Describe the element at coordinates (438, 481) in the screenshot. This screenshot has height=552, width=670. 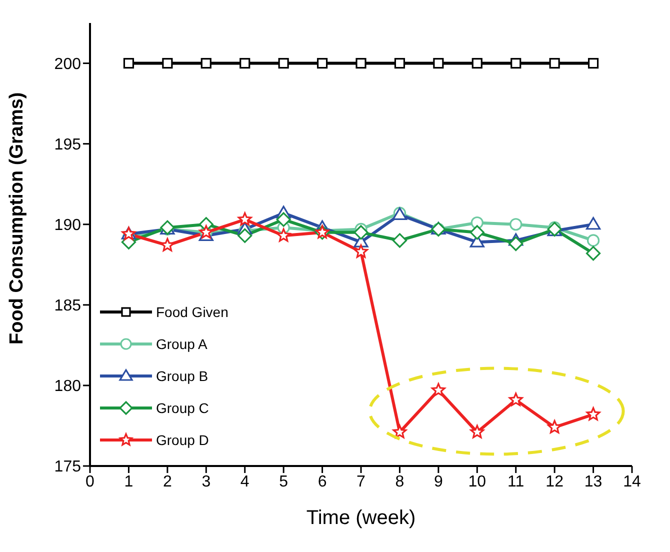
I see `x-tick-label: 9` at that location.